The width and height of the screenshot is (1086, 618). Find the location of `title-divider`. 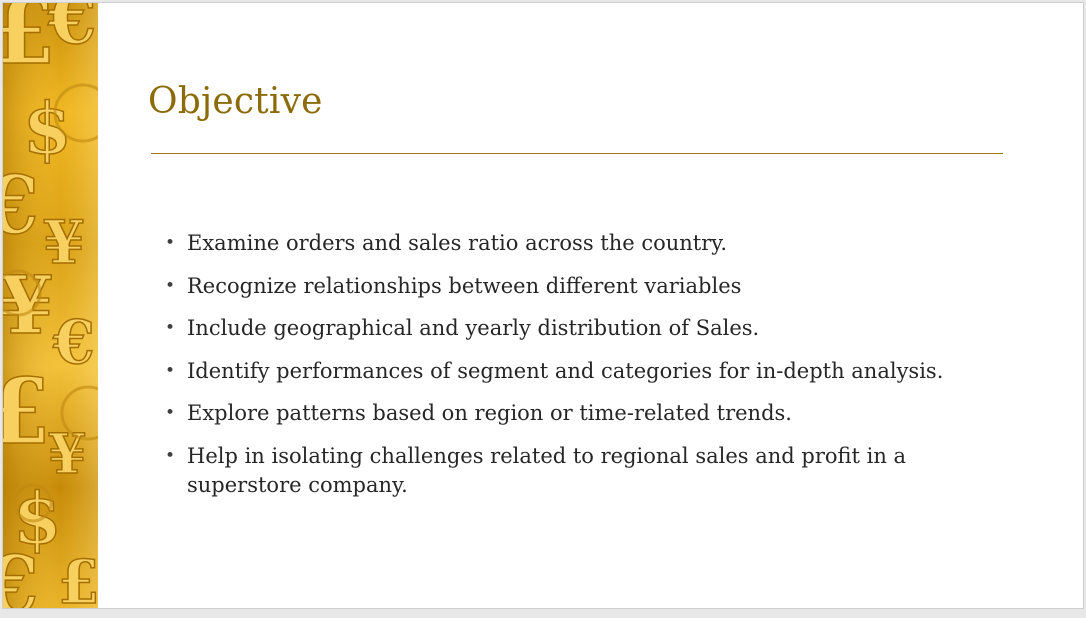

title-divider is located at coordinates (577, 153).